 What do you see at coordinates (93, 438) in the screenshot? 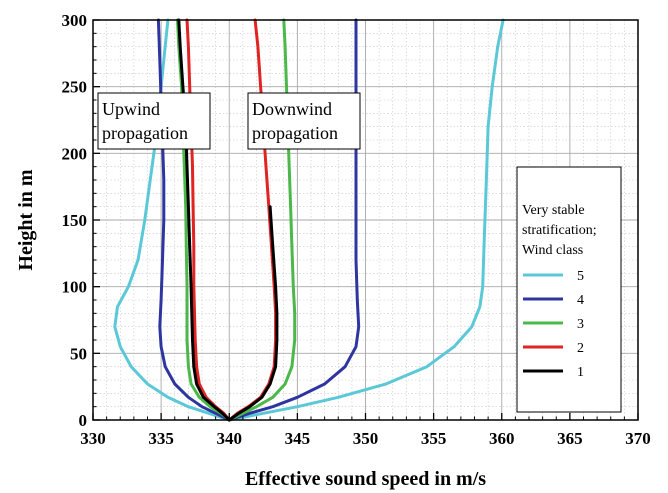
I see `x-tick-label: 330` at bounding box center [93, 438].